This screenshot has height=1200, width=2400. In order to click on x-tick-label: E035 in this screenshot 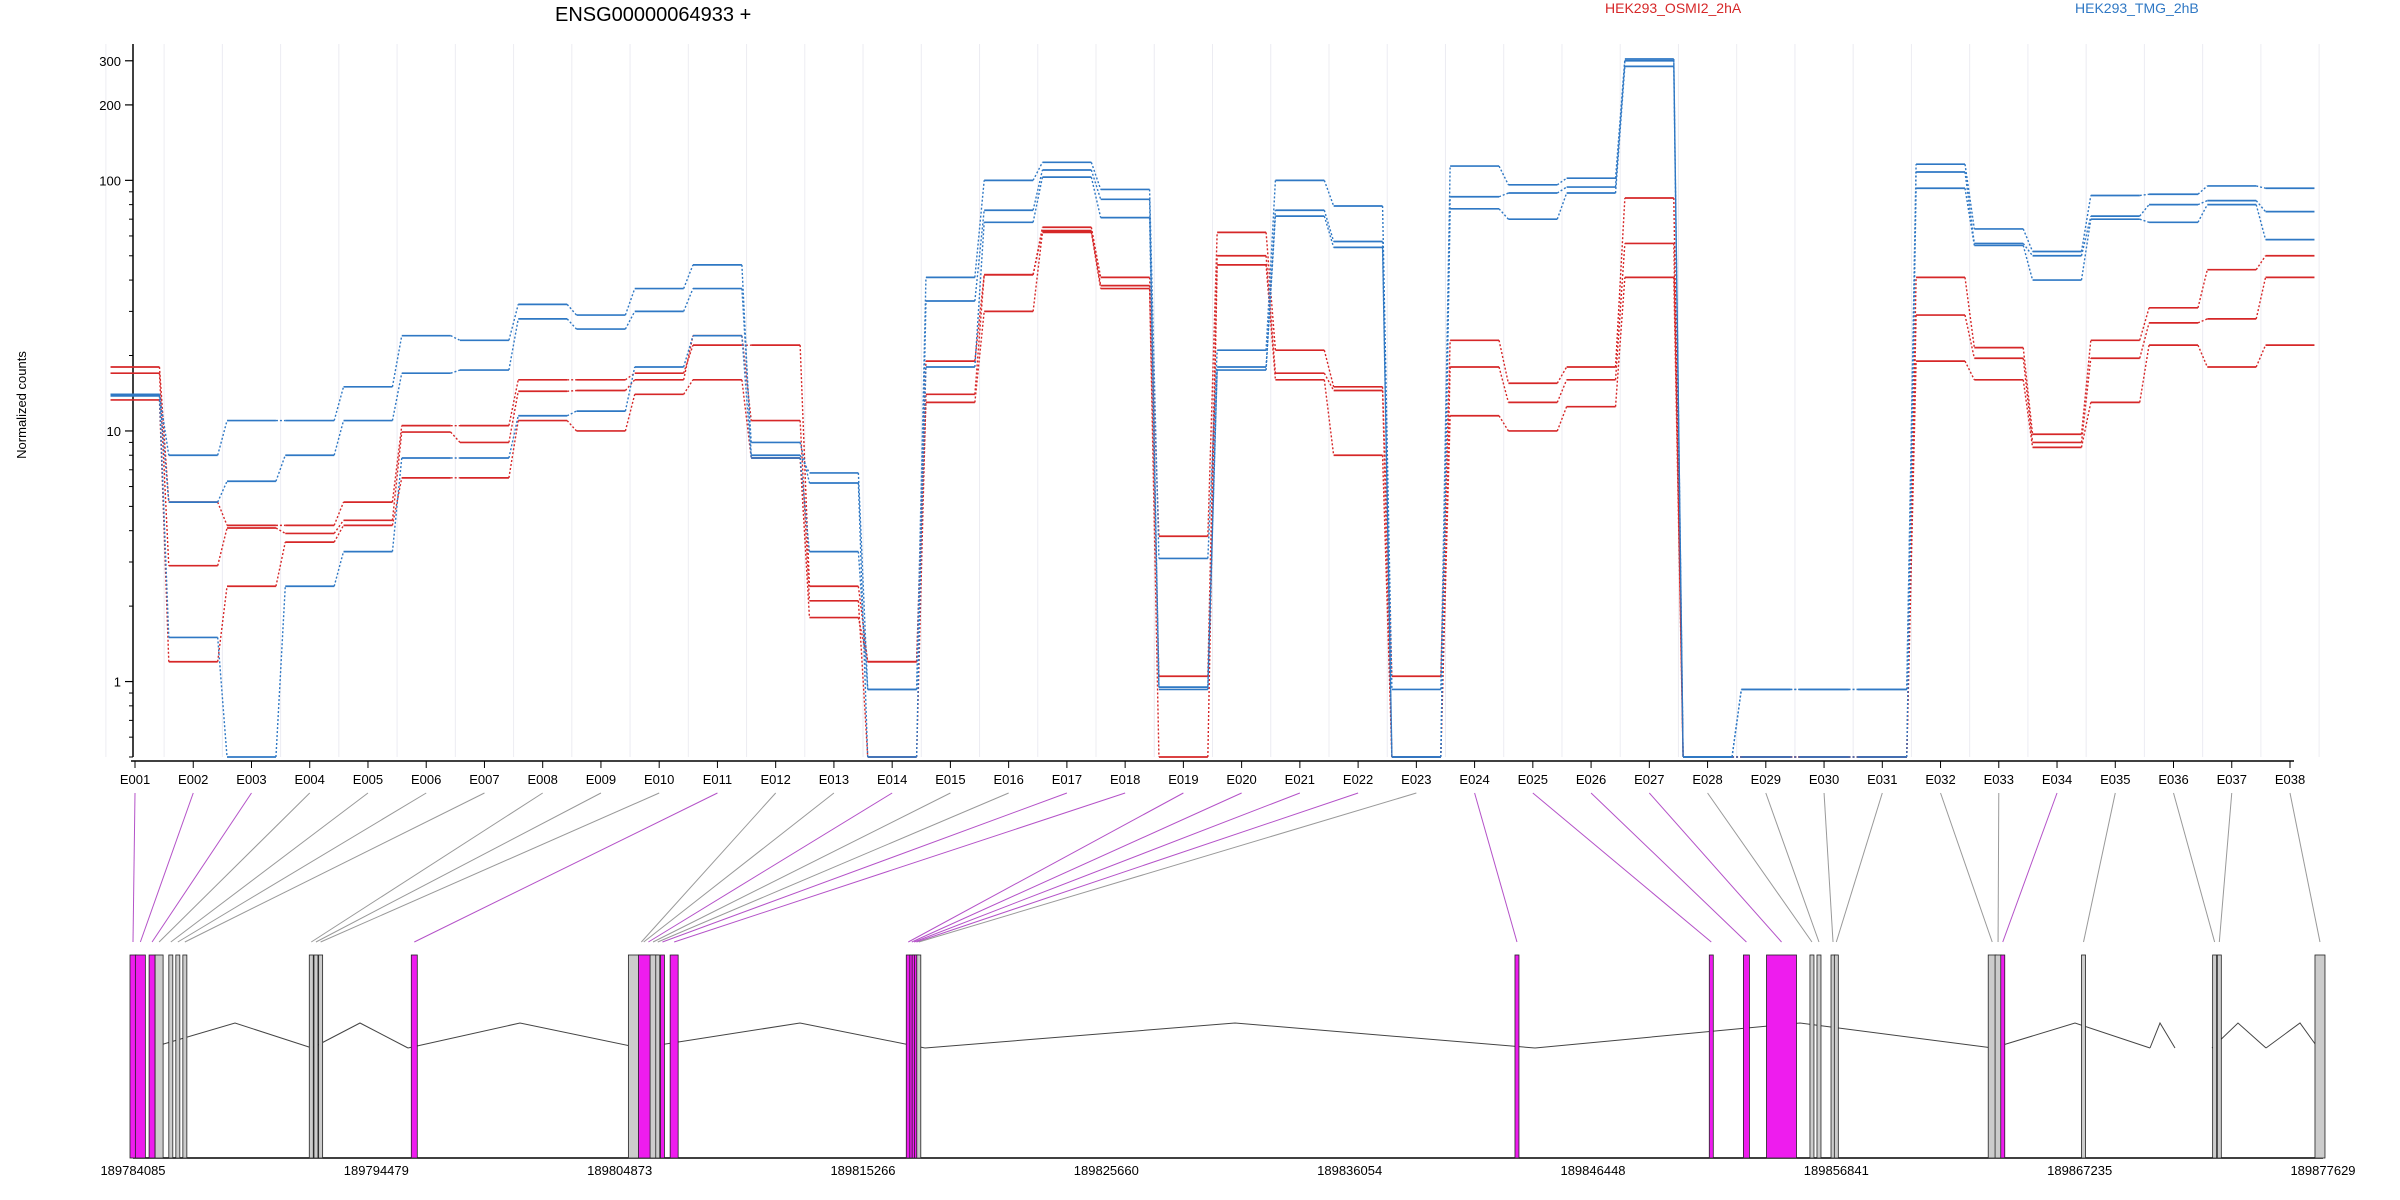, I will do `click(2115, 779)`.